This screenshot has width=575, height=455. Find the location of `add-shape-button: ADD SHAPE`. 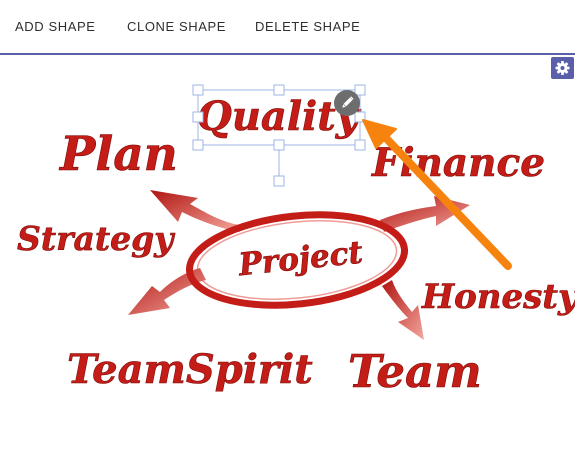

add-shape-button: ADD SHAPE is located at coordinates (55, 26).